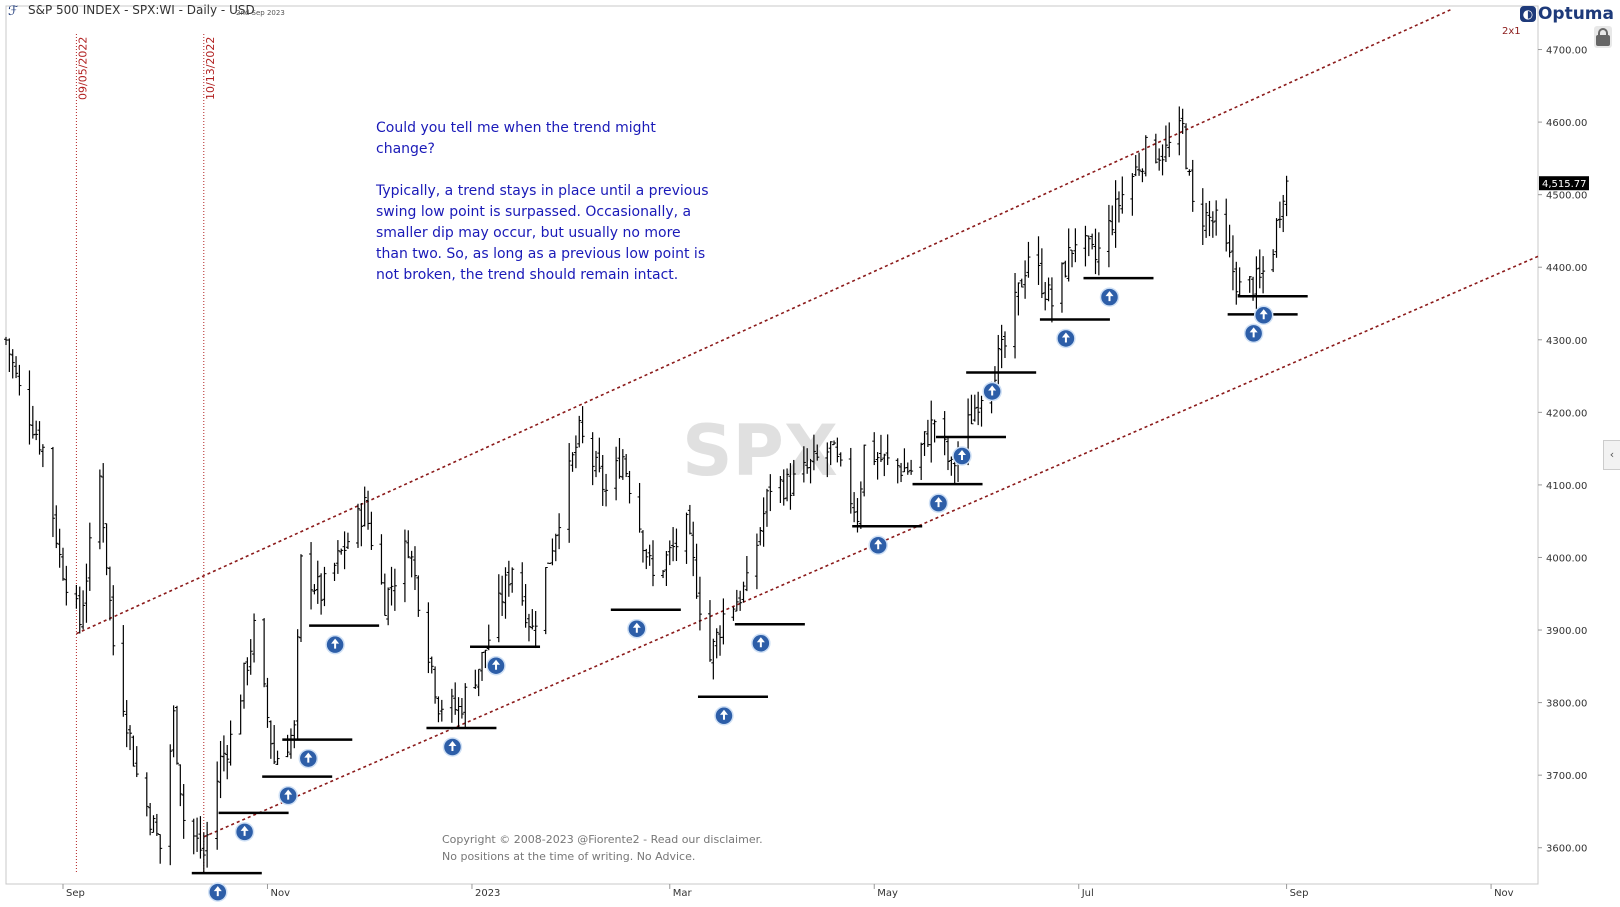  I want to click on optuma-logo-icon: ℱ, so click(13, 11).